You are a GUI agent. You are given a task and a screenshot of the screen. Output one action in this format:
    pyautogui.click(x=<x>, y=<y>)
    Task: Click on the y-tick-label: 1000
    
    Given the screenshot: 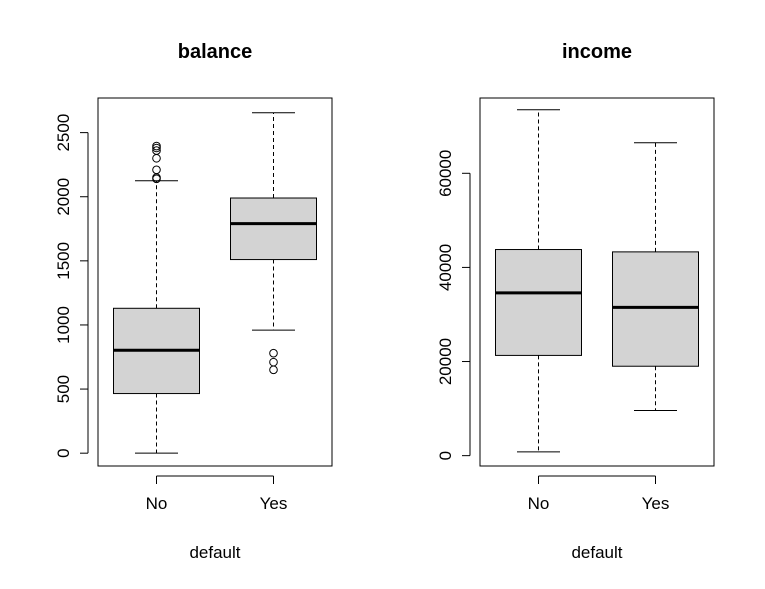 What is the action you would take?
    pyautogui.click(x=63, y=325)
    